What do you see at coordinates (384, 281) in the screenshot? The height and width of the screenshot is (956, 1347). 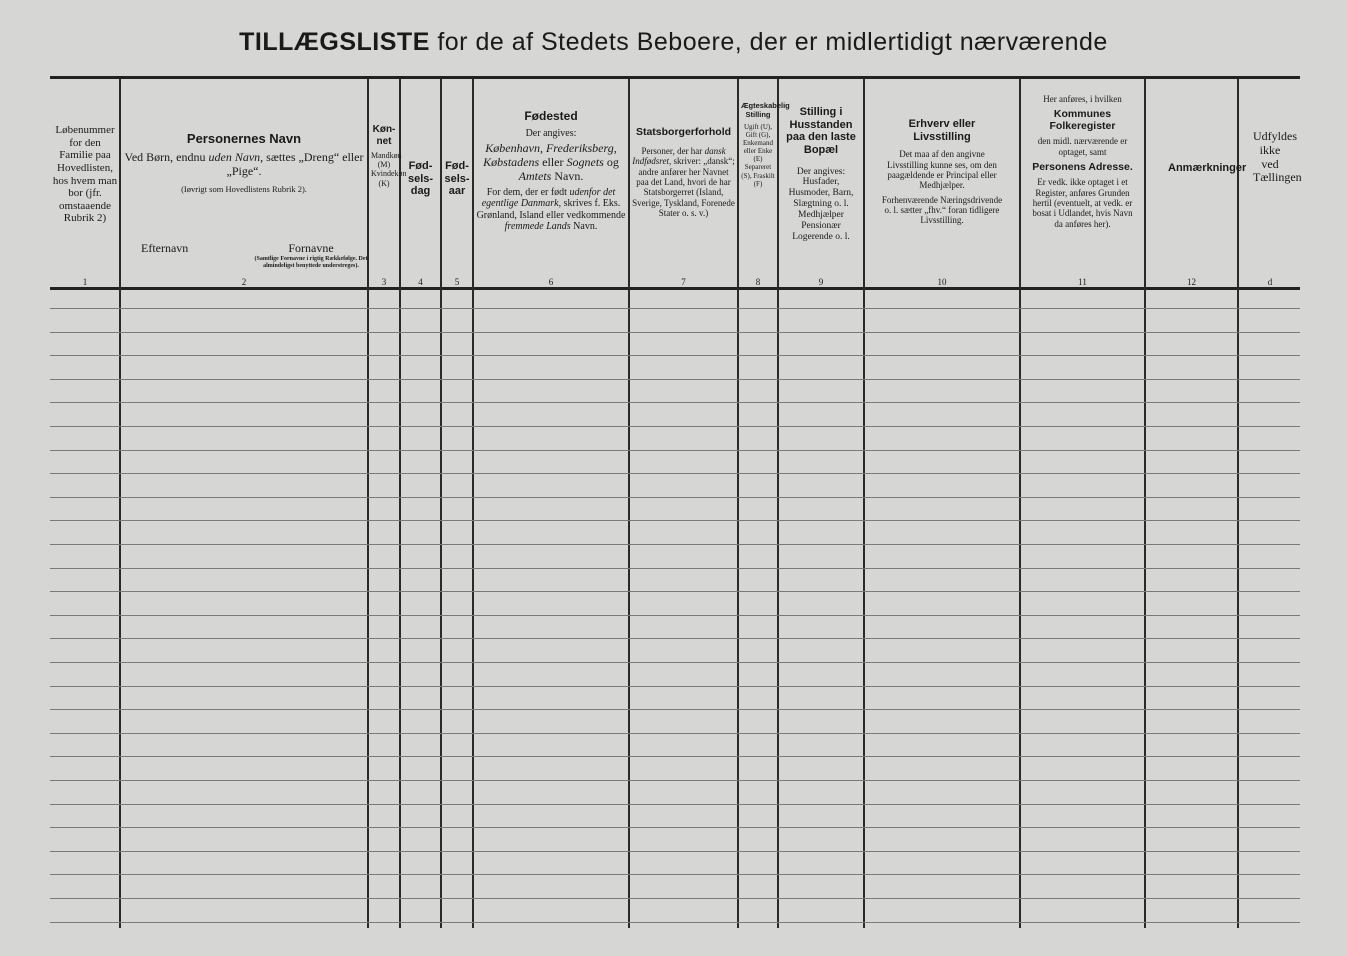 I see `col-number: 3` at bounding box center [384, 281].